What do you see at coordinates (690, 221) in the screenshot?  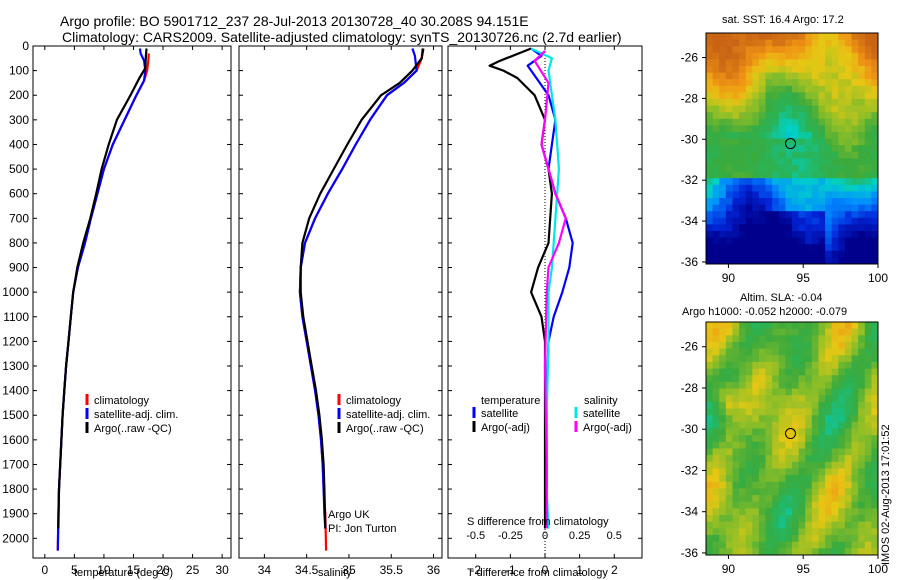 I see `map-y-tick-label: -34` at bounding box center [690, 221].